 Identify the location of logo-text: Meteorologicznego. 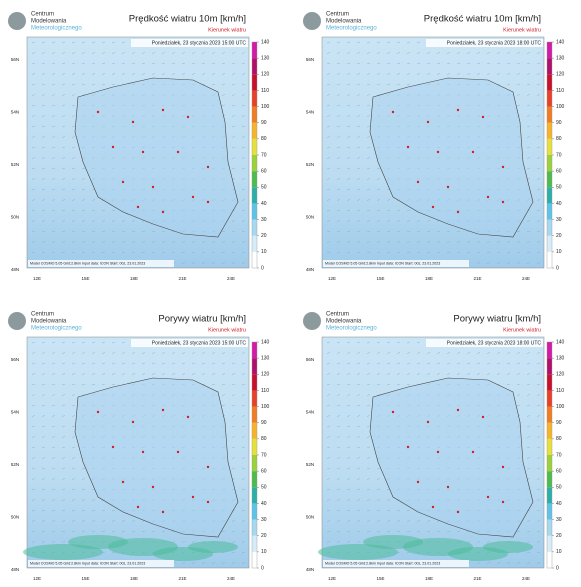
(56, 29).